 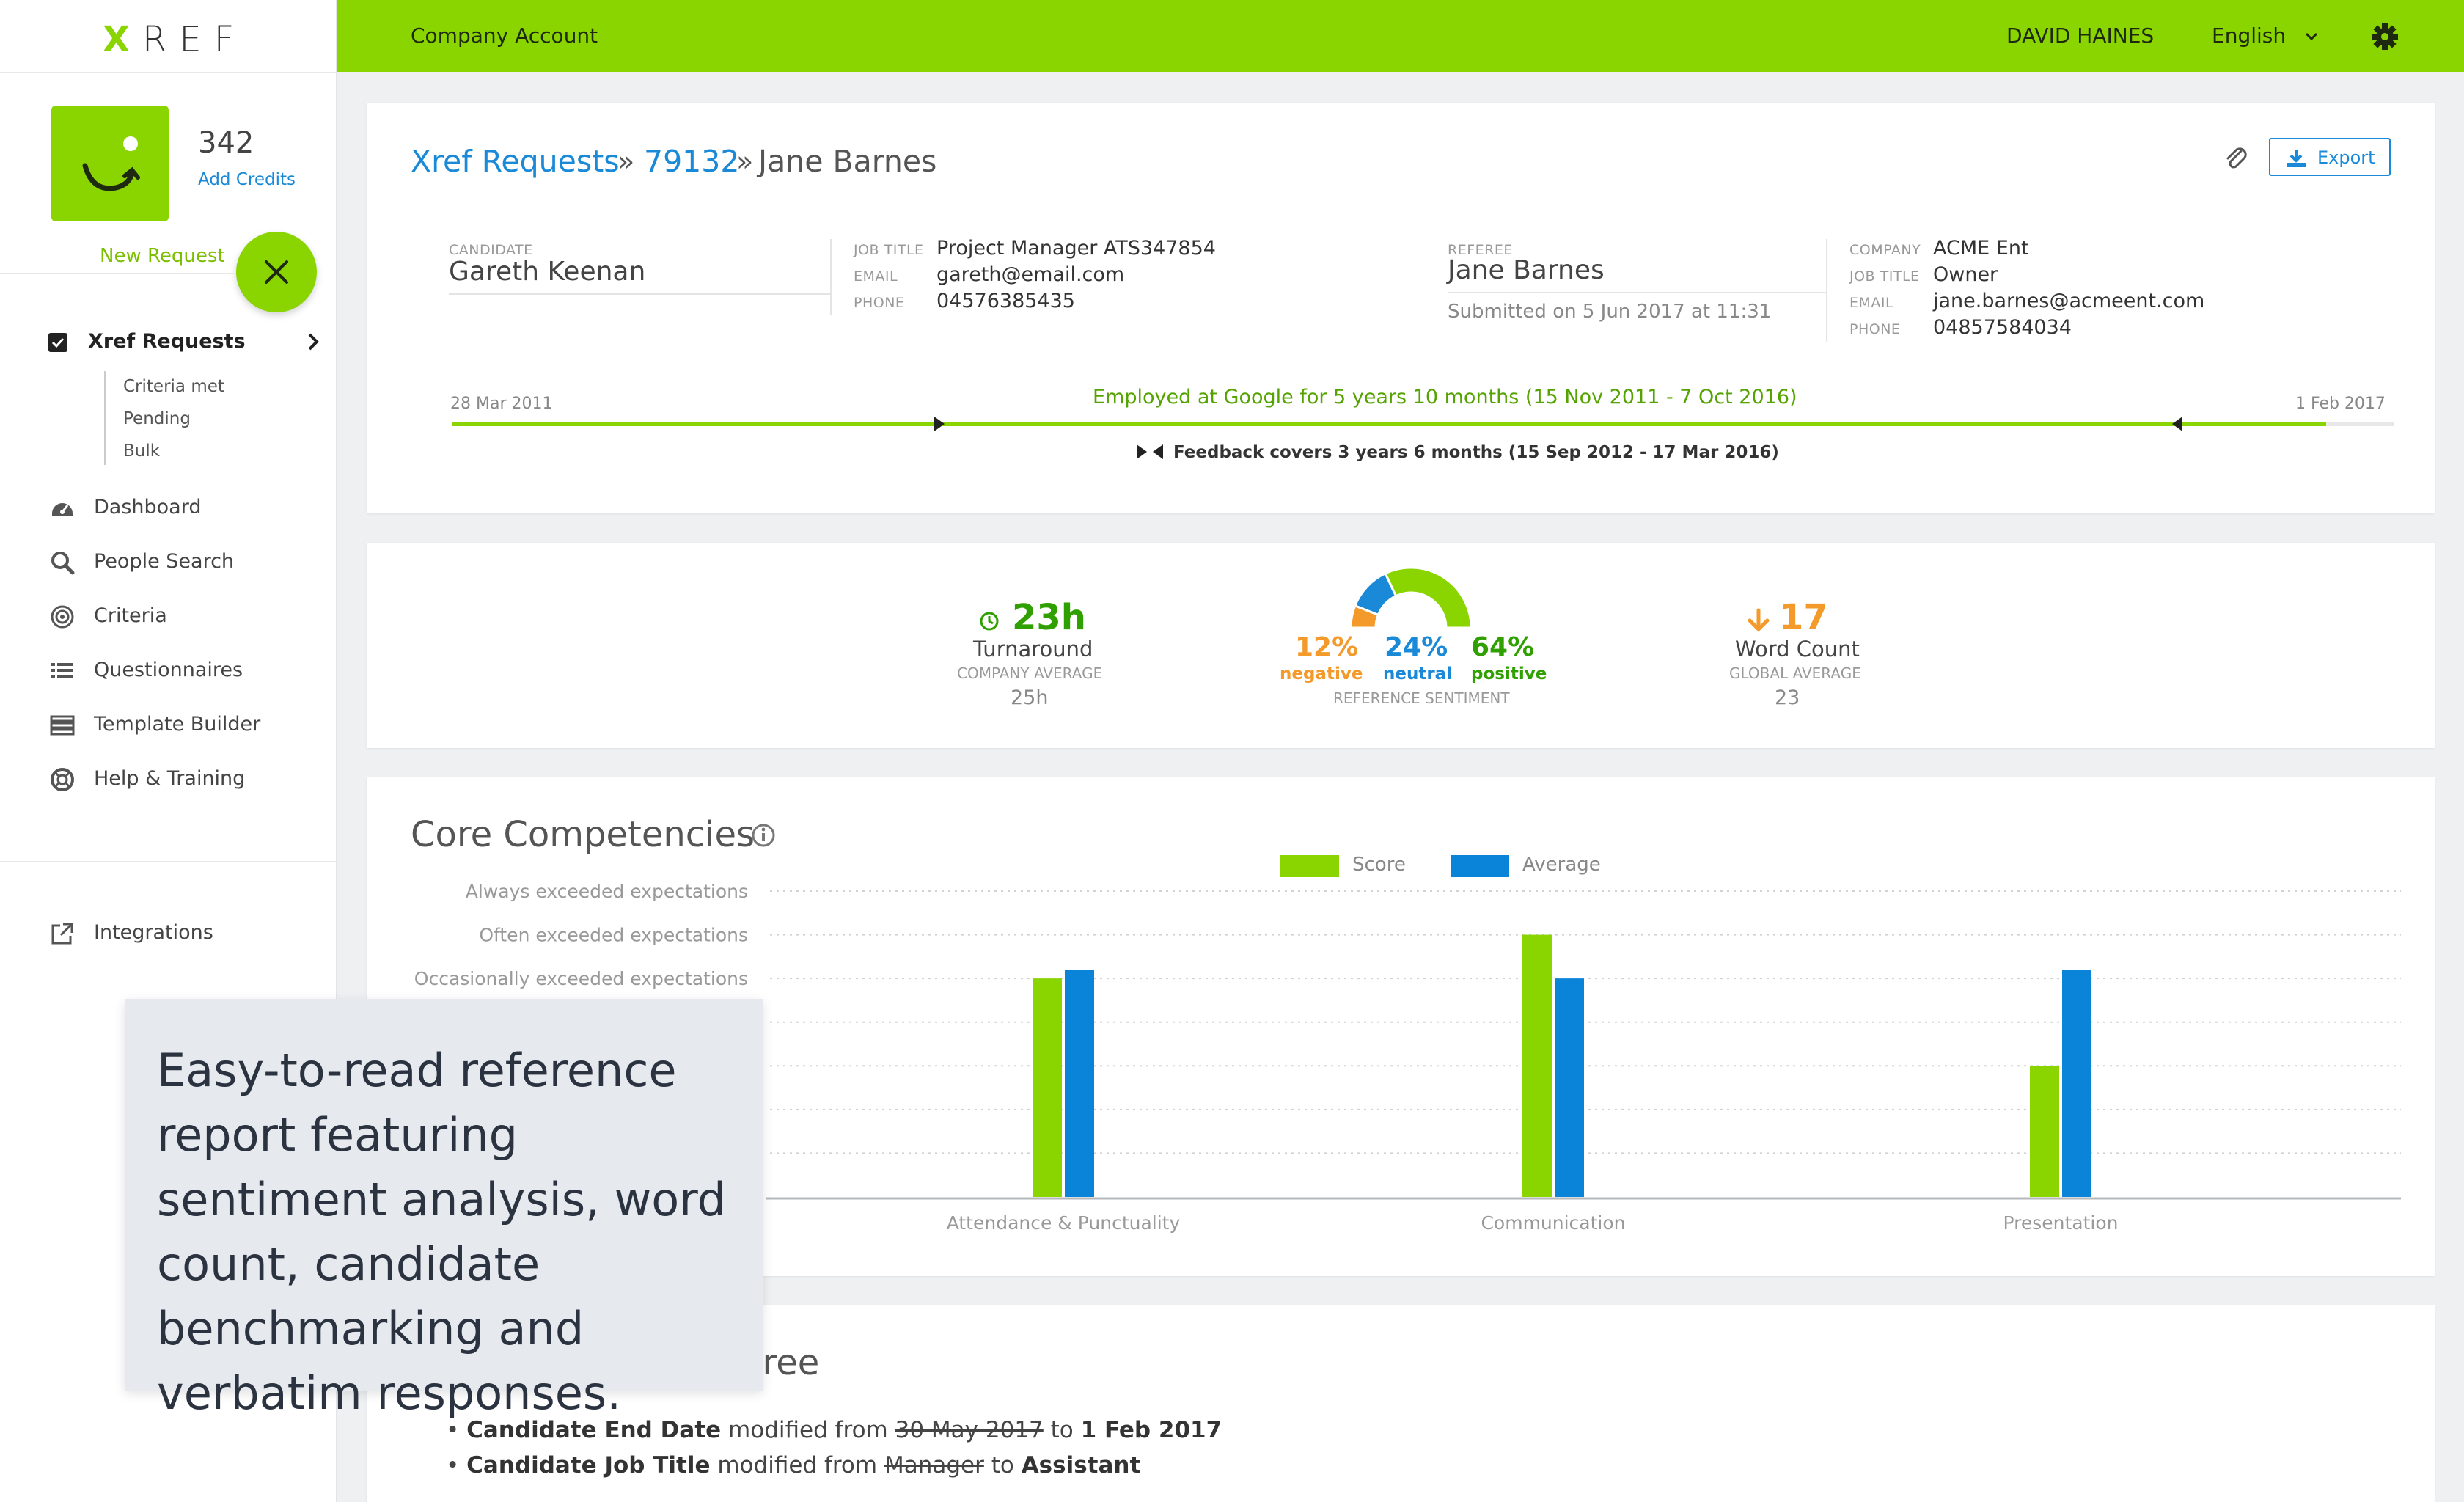 What do you see at coordinates (187, 344) in the screenshot?
I see `sidebar-item-xref-requests: Xref Requests` at bounding box center [187, 344].